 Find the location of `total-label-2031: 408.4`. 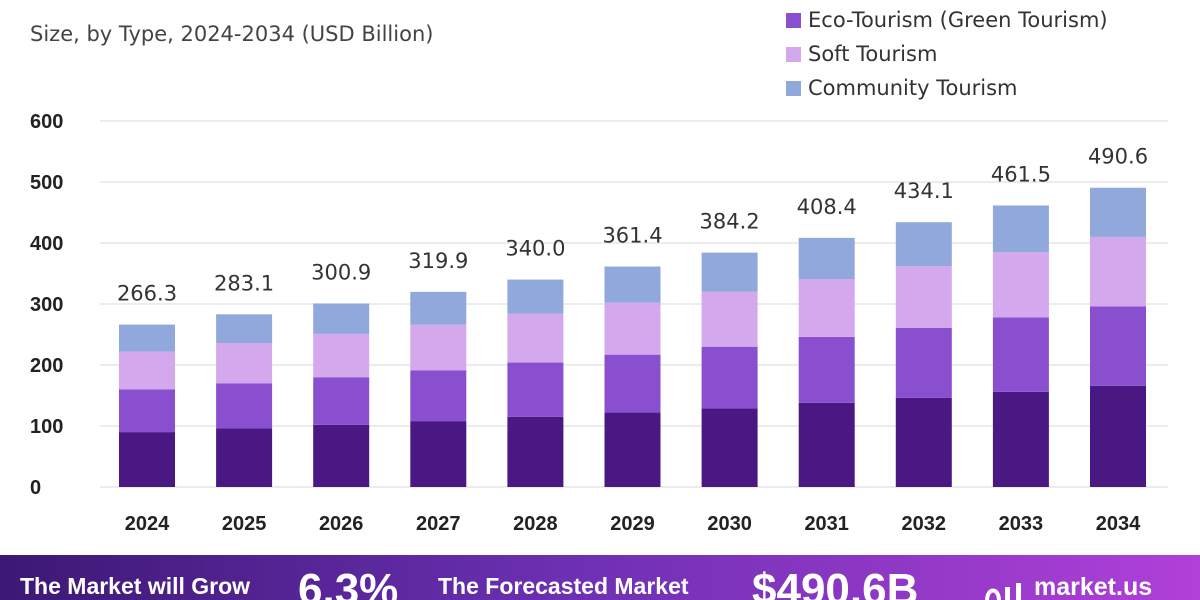

total-label-2031: 408.4 is located at coordinates (827, 207).